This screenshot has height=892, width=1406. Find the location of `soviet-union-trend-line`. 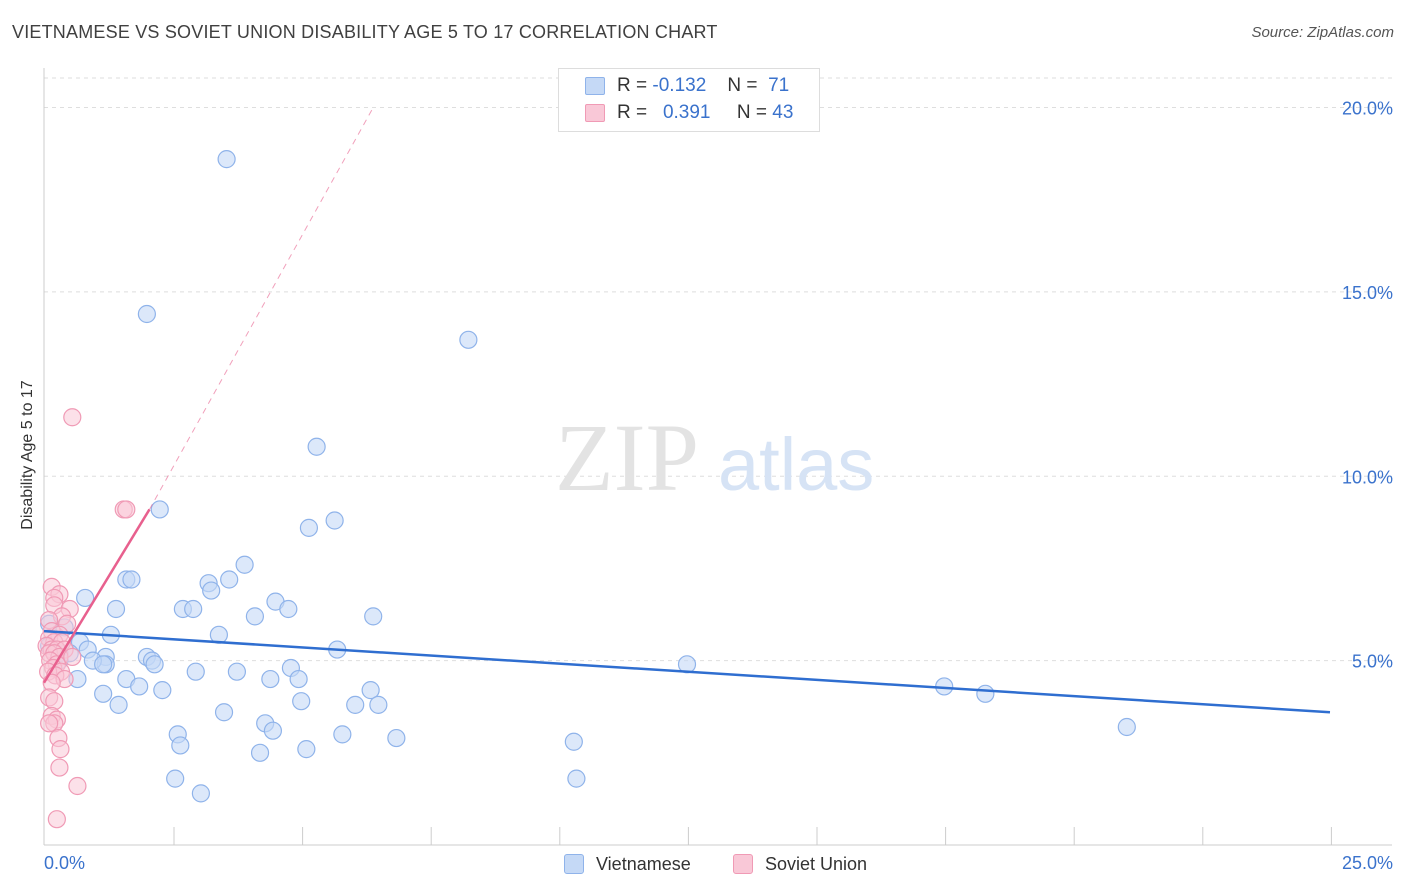

soviet-union-trend-line is located at coordinates (96, 596).